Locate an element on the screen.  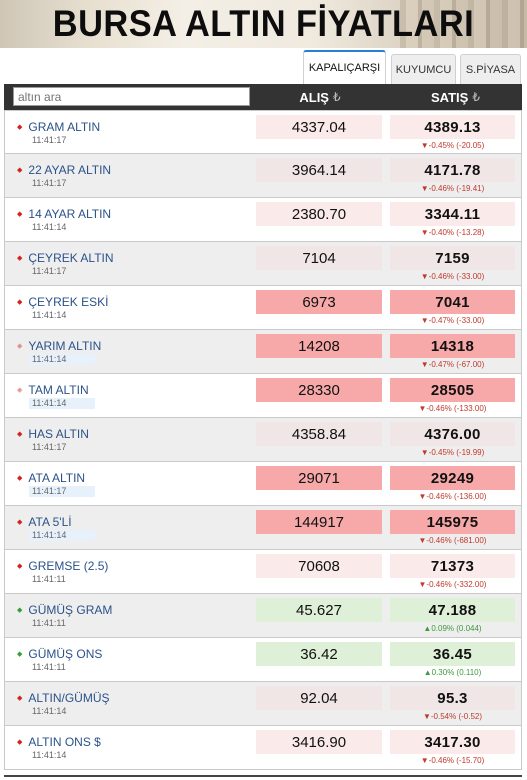
column-label-satis: SATIŞ is located at coordinates (450, 97).